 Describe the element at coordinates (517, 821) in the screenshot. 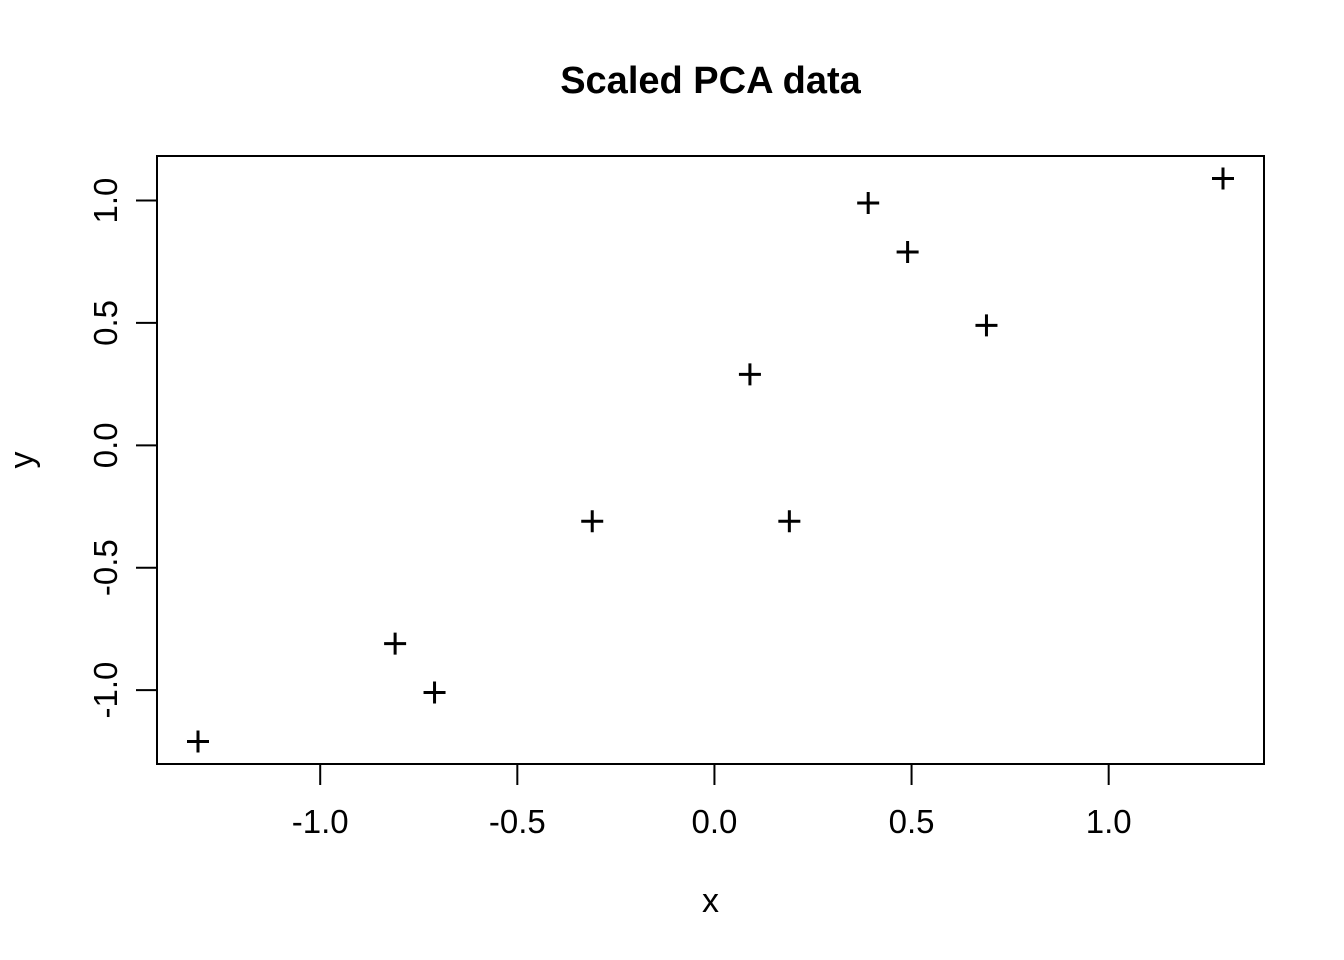

I see `x-tick-label: -0.5` at that location.